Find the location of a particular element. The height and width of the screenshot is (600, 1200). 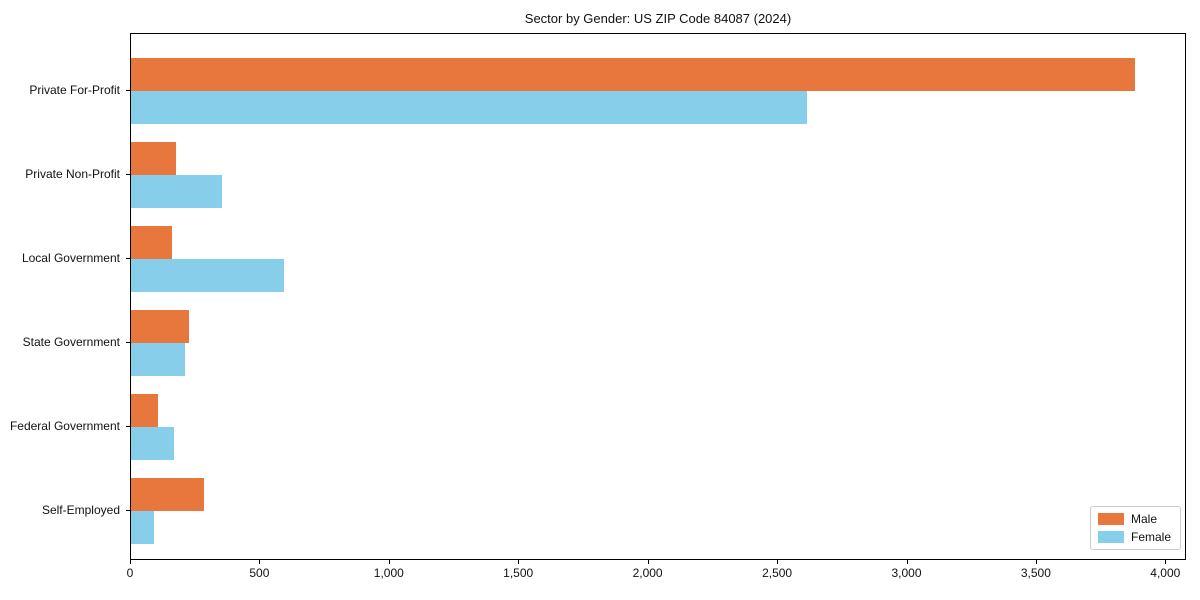

x-tick-label: 3,500 is located at coordinates (1035, 573).